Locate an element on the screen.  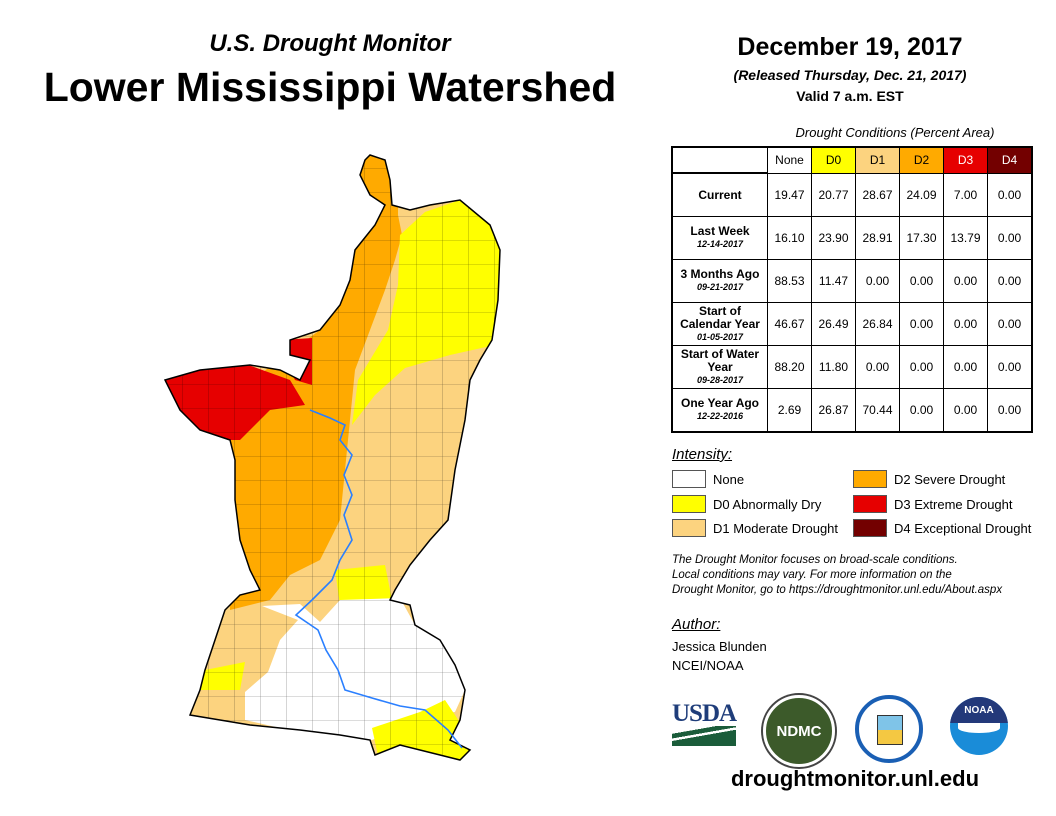
website-link: droughtmonitor.unl.edu is located at coordinates (855, 778).